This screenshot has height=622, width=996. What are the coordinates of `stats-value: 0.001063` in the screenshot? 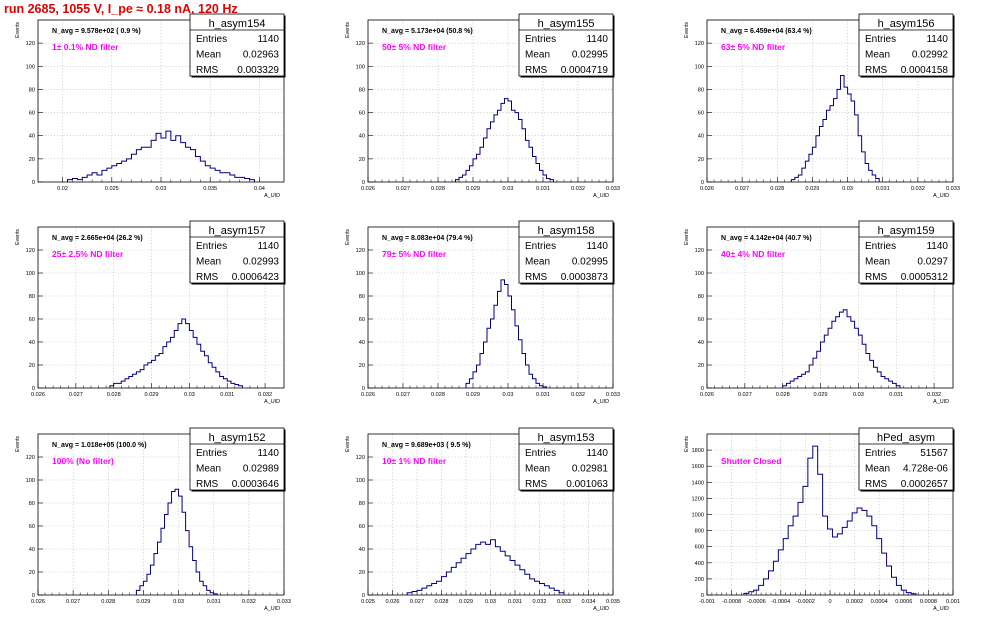 It's located at (587, 484).